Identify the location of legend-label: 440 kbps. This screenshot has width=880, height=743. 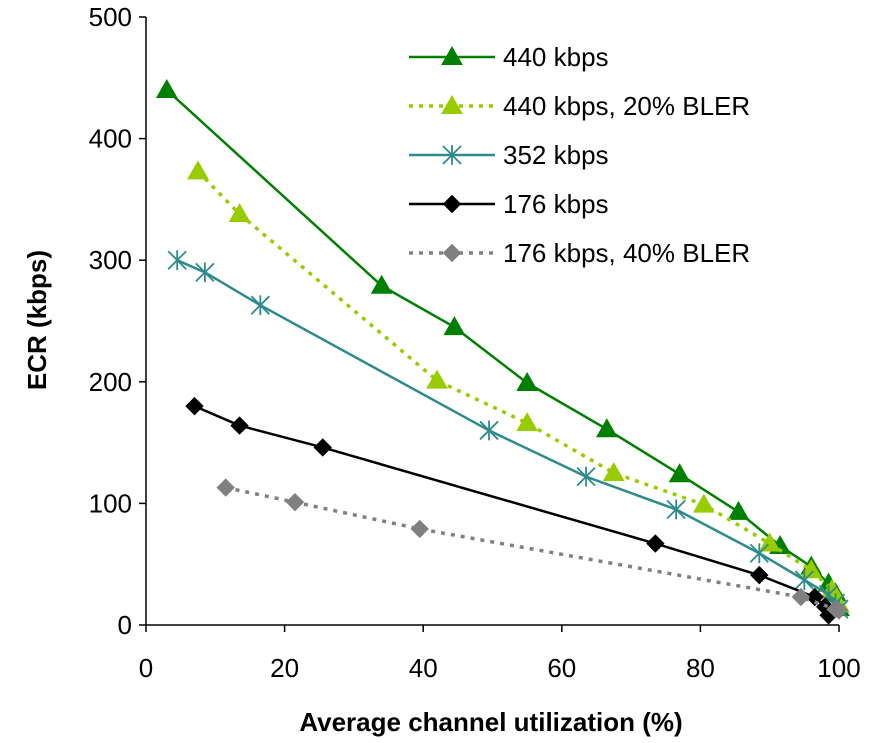
(556, 57).